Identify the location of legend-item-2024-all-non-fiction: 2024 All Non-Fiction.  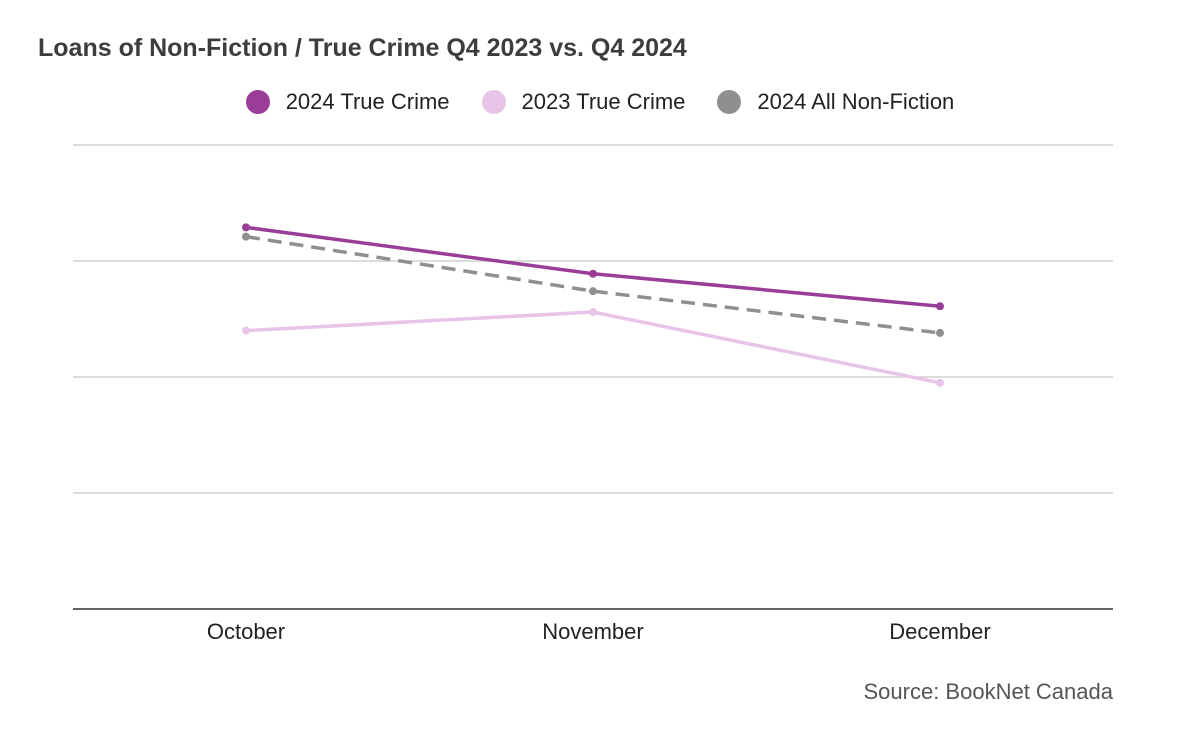
(835, 102).